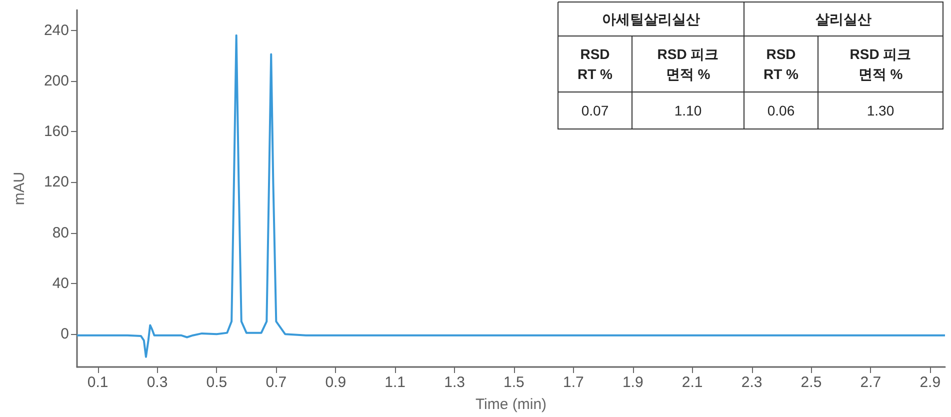 The height and width of the screenshot is (417, 951). Describe the element at coordinates (692, 382) in the screenshot. I see `x-tick-label: 2.1` at that location.